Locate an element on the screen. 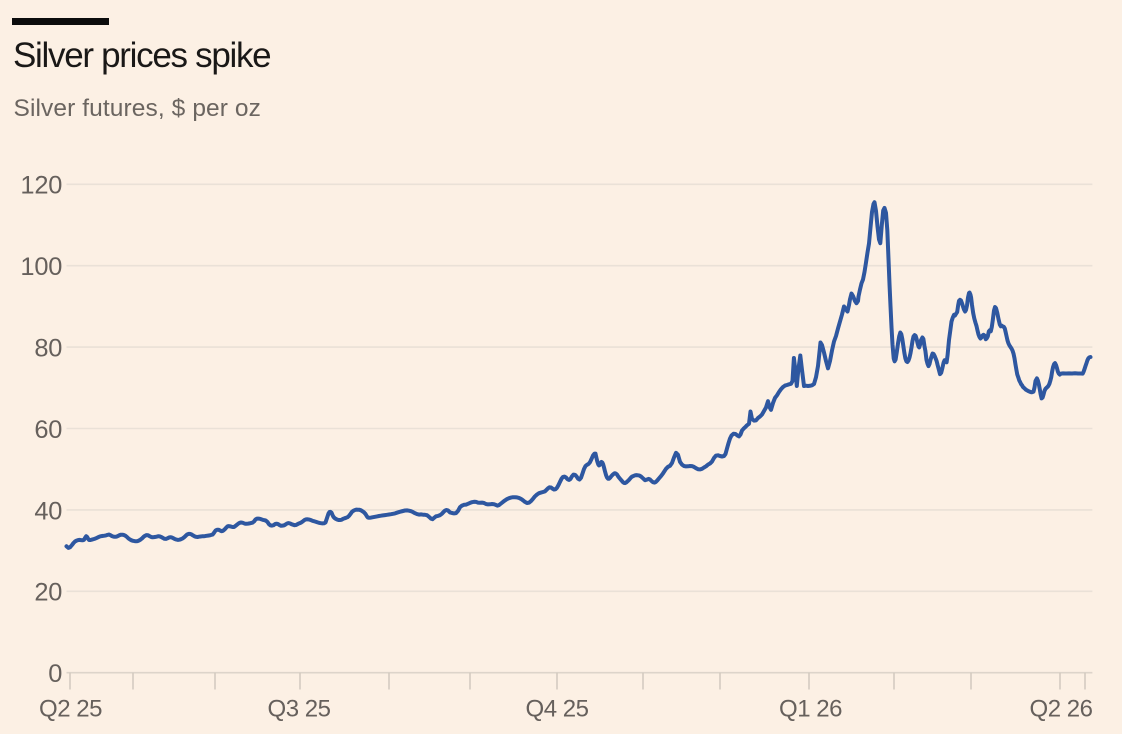 This screenshot has height=734, width=1122. svg-text: 60 is located at coordinates (48, 430).